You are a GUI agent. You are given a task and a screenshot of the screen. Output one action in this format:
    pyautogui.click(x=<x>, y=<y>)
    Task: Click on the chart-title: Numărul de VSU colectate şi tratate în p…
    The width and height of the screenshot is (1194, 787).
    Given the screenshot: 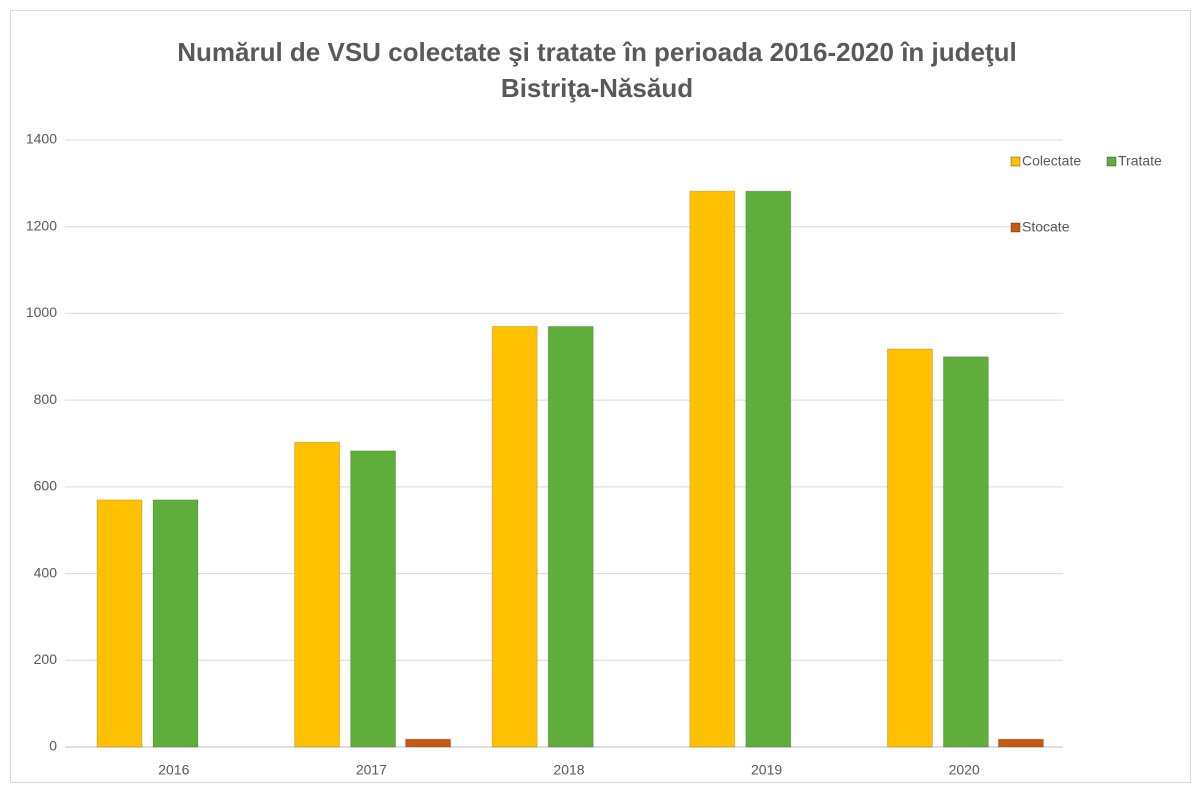 What is the action you would take?
    pyautogui.click(x=597, y=70)
    